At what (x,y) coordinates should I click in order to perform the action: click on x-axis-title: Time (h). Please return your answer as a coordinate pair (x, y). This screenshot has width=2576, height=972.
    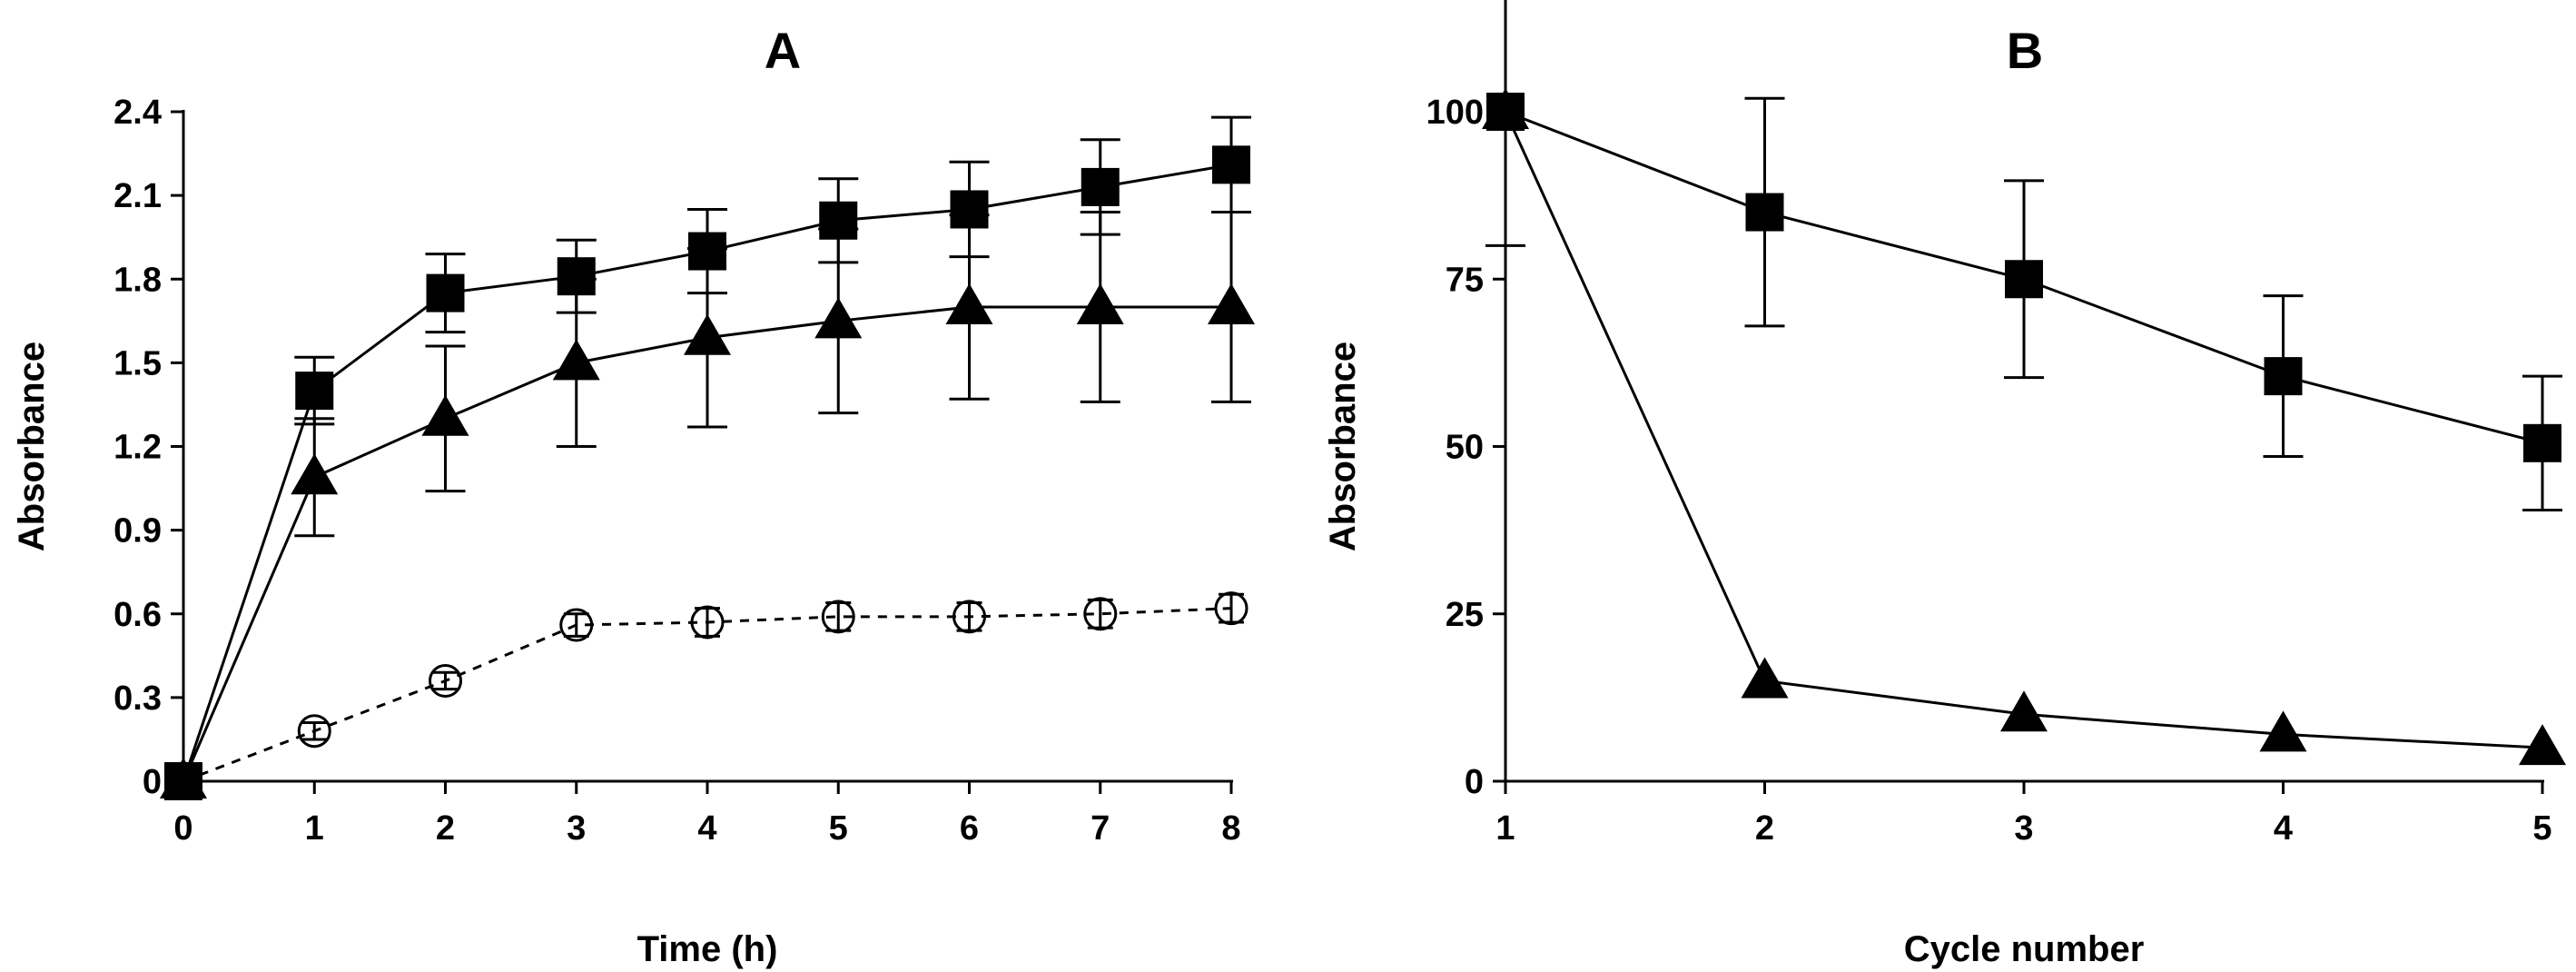
    Looking at the image, I should click on (707, 949).